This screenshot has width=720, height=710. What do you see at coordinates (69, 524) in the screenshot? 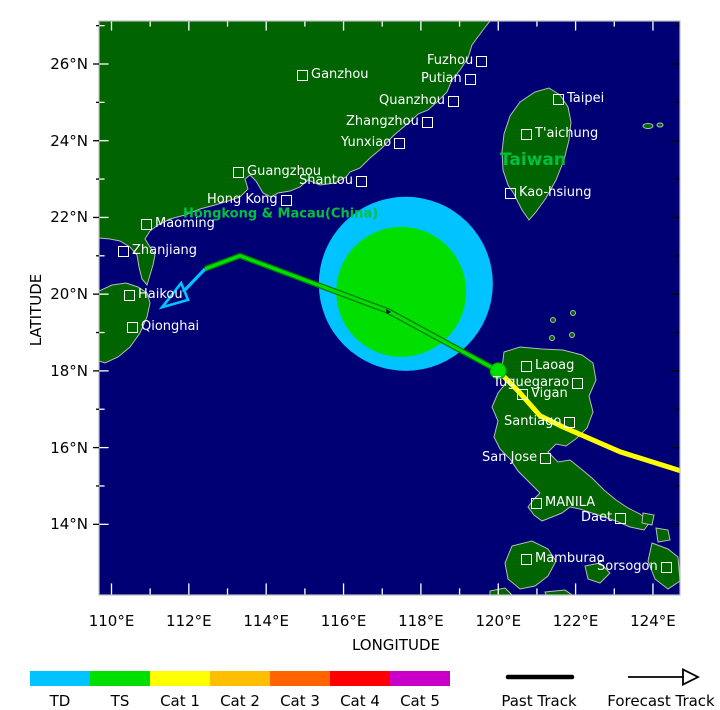
I see `y-tick-label: 14°N` at bounding box center [69, 524].